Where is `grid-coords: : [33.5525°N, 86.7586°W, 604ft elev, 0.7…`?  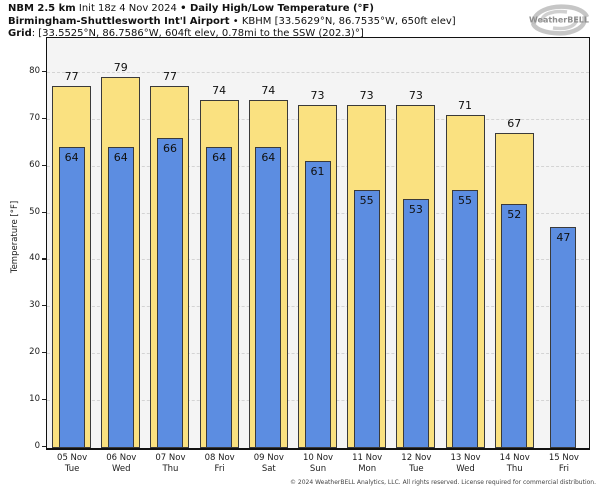
grid-coords: : [33.5525°N, 86.7586°W, 604ft elev, 0.7… is located at coordinates (197, 33).